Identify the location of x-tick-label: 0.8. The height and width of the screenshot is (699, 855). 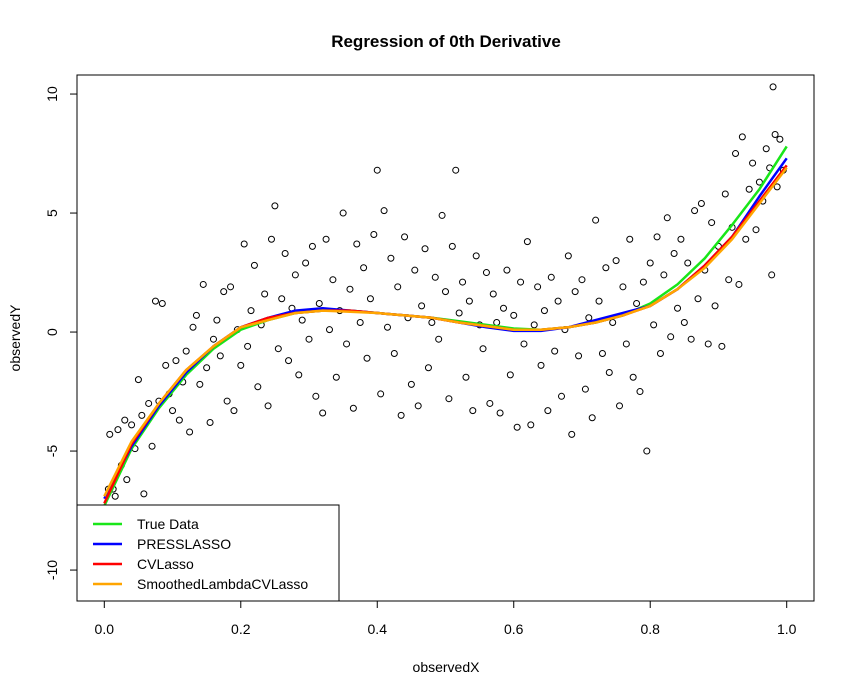
(650, 629).